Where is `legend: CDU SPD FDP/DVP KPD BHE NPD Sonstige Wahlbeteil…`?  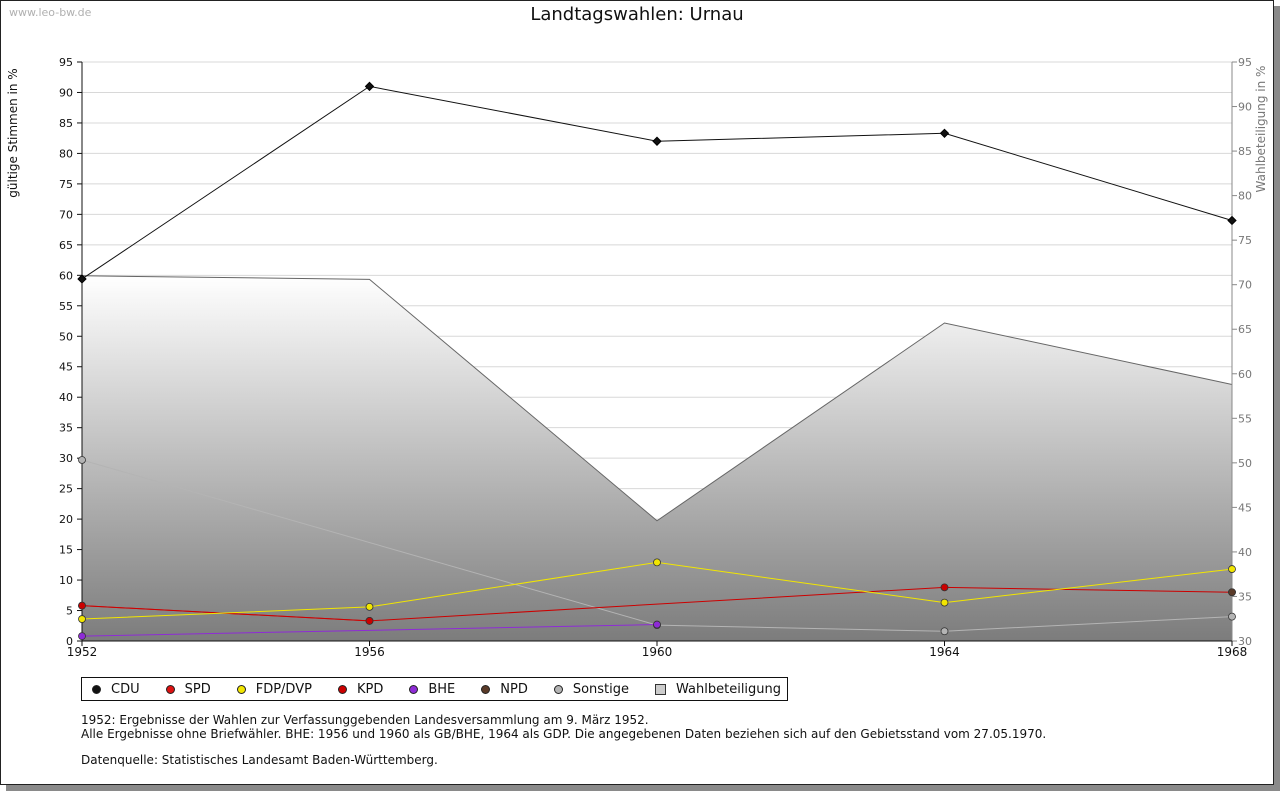
legend: CDU SPD FDP/DVP KPD BHE NPD Sonstige Wahlbeteil… is located at coordinates (435, 689).